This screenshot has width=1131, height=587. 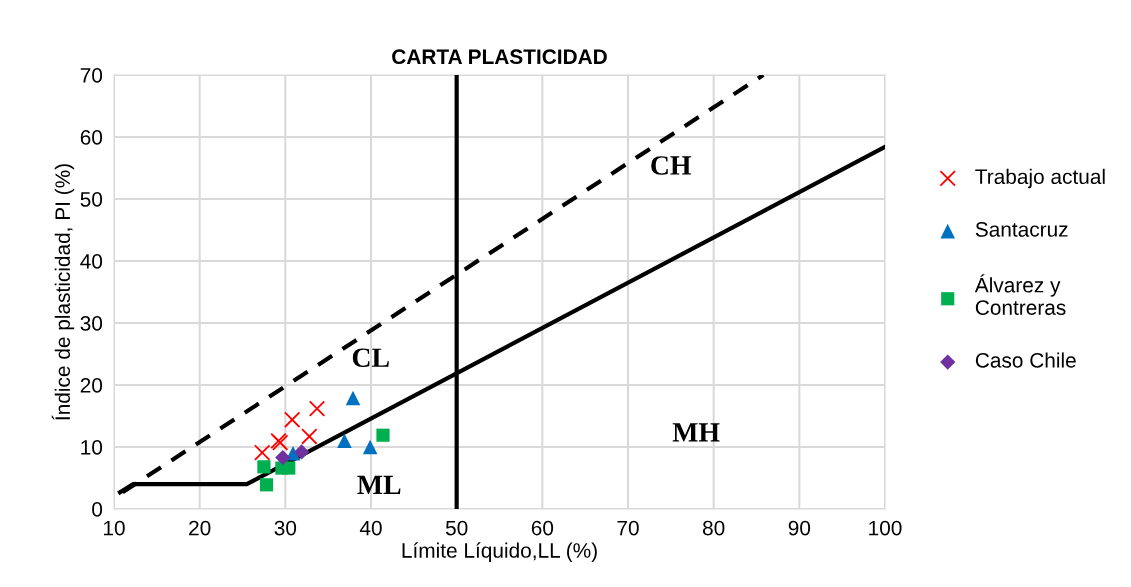 What do you see at coordinates (370, 528) in the screenshot?
I see `x-tick-label: 40` at bounding box center [370, 528].